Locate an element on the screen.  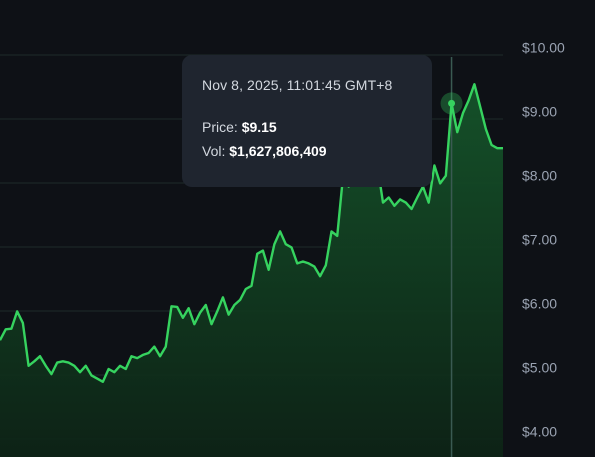
y-tick-label: $7.00 is located at coordinates (539, 240).